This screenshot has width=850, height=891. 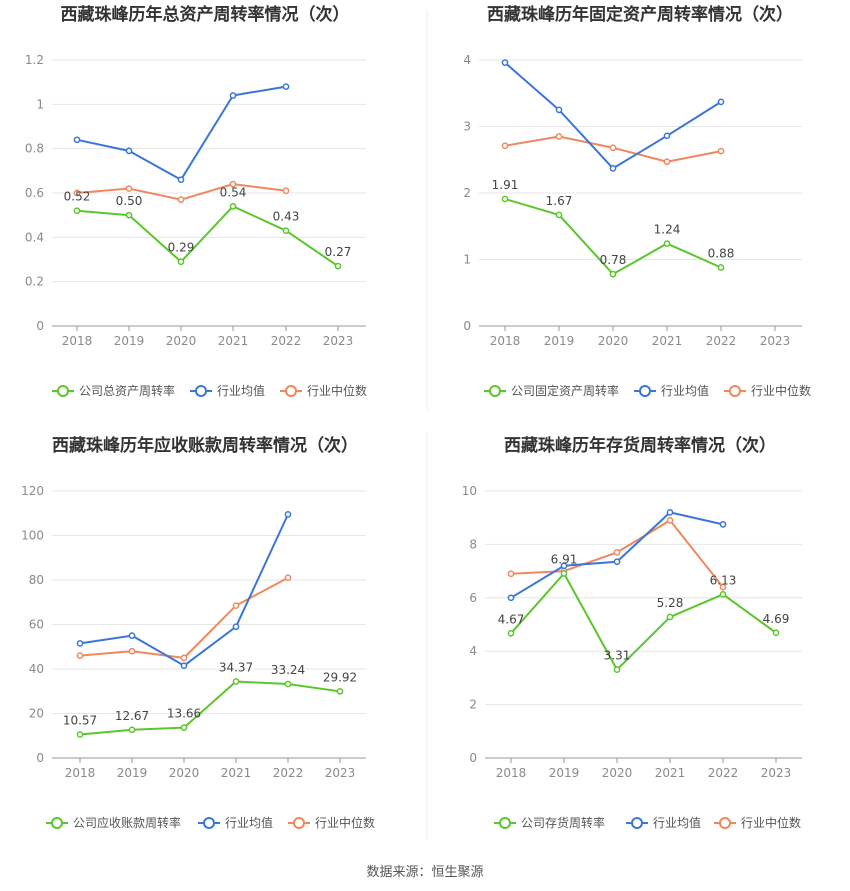 What do you see at coordinates (36, 714) in the screenshot?
I see `y-tick-label: 20` at bounding box center [36, 714].